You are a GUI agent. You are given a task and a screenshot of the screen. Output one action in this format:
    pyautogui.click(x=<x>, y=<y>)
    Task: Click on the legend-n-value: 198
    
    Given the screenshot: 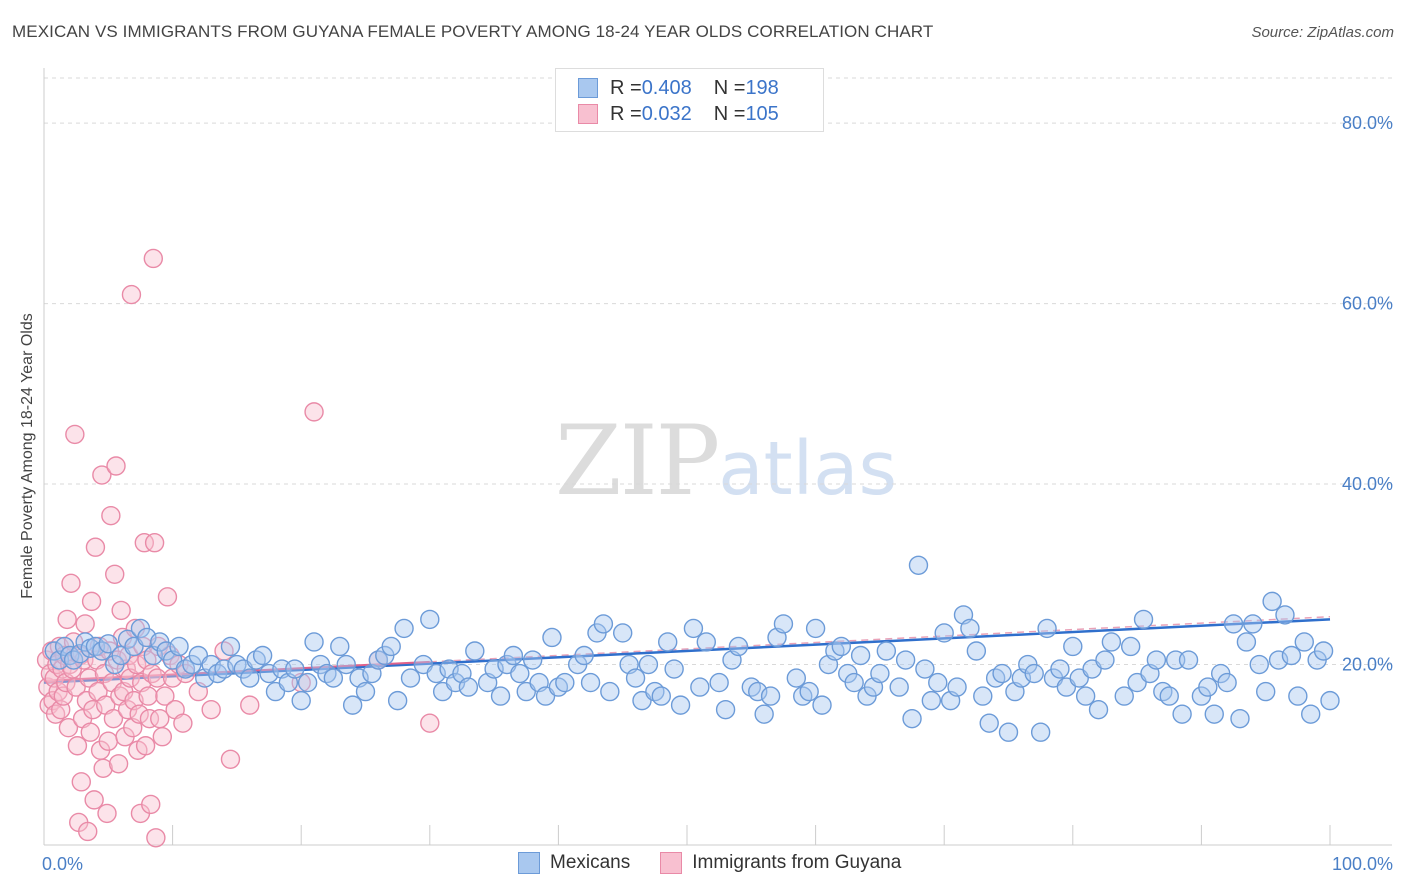 What is the action you would take?
    pyautogui.click(x=762, y=87)
    